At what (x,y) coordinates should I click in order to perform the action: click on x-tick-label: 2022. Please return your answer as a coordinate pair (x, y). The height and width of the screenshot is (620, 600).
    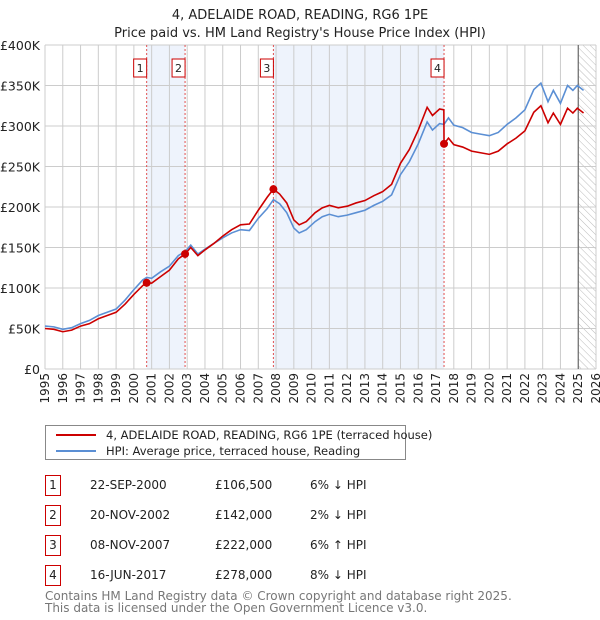
    Looking at the image, I should click on (525, 388).